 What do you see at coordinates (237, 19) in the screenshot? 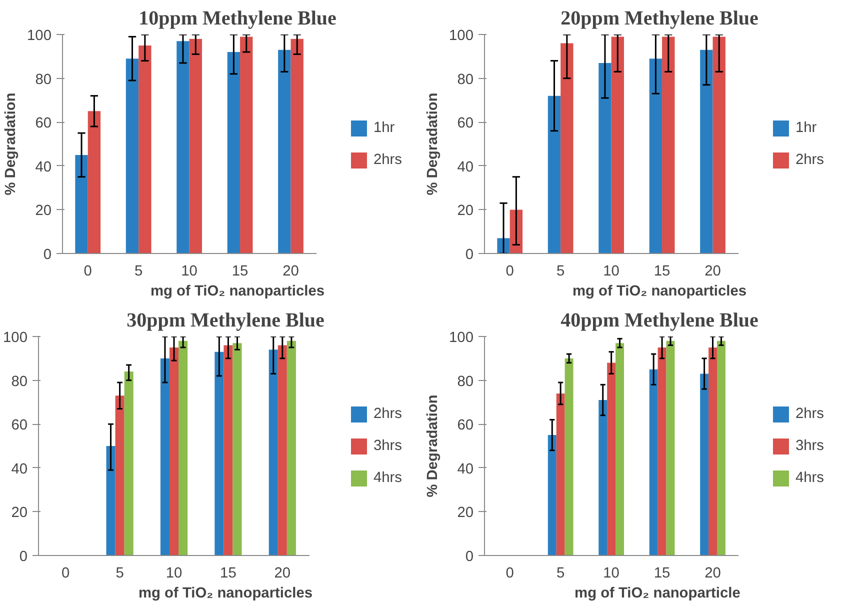
I see `chart-title: 10ppm Methylene Blue` at bounding box center [237, 19].